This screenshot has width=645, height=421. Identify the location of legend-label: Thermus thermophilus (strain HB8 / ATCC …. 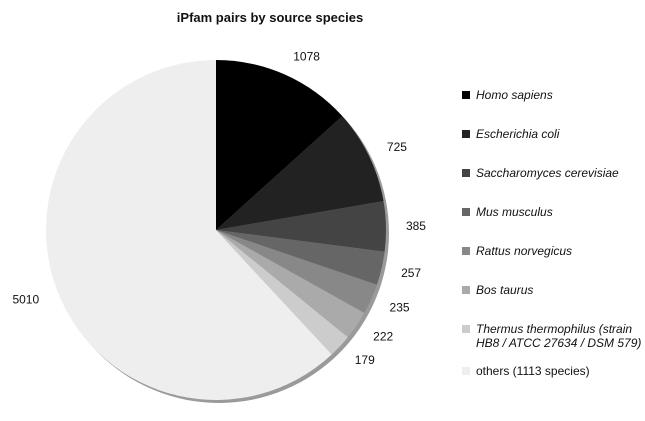
(559, 336).